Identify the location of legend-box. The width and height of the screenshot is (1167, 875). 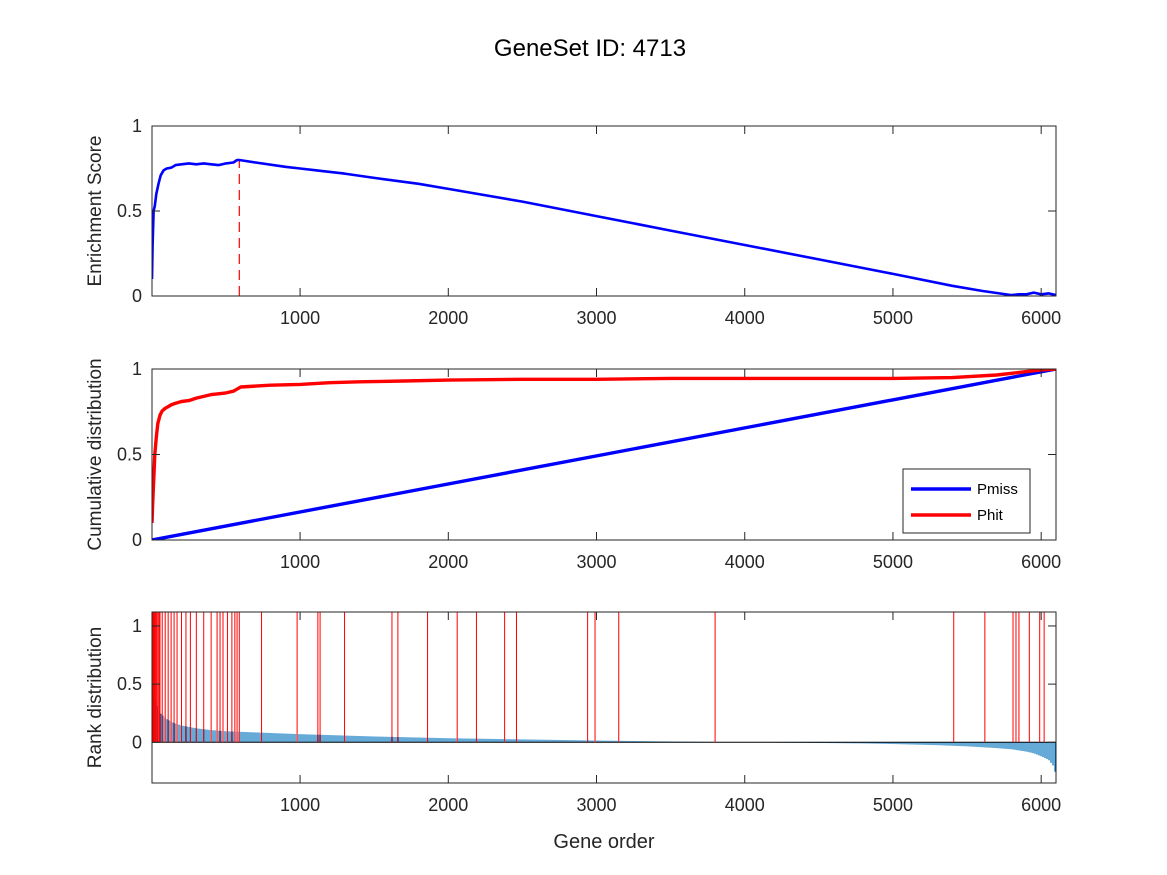
(966, 501).